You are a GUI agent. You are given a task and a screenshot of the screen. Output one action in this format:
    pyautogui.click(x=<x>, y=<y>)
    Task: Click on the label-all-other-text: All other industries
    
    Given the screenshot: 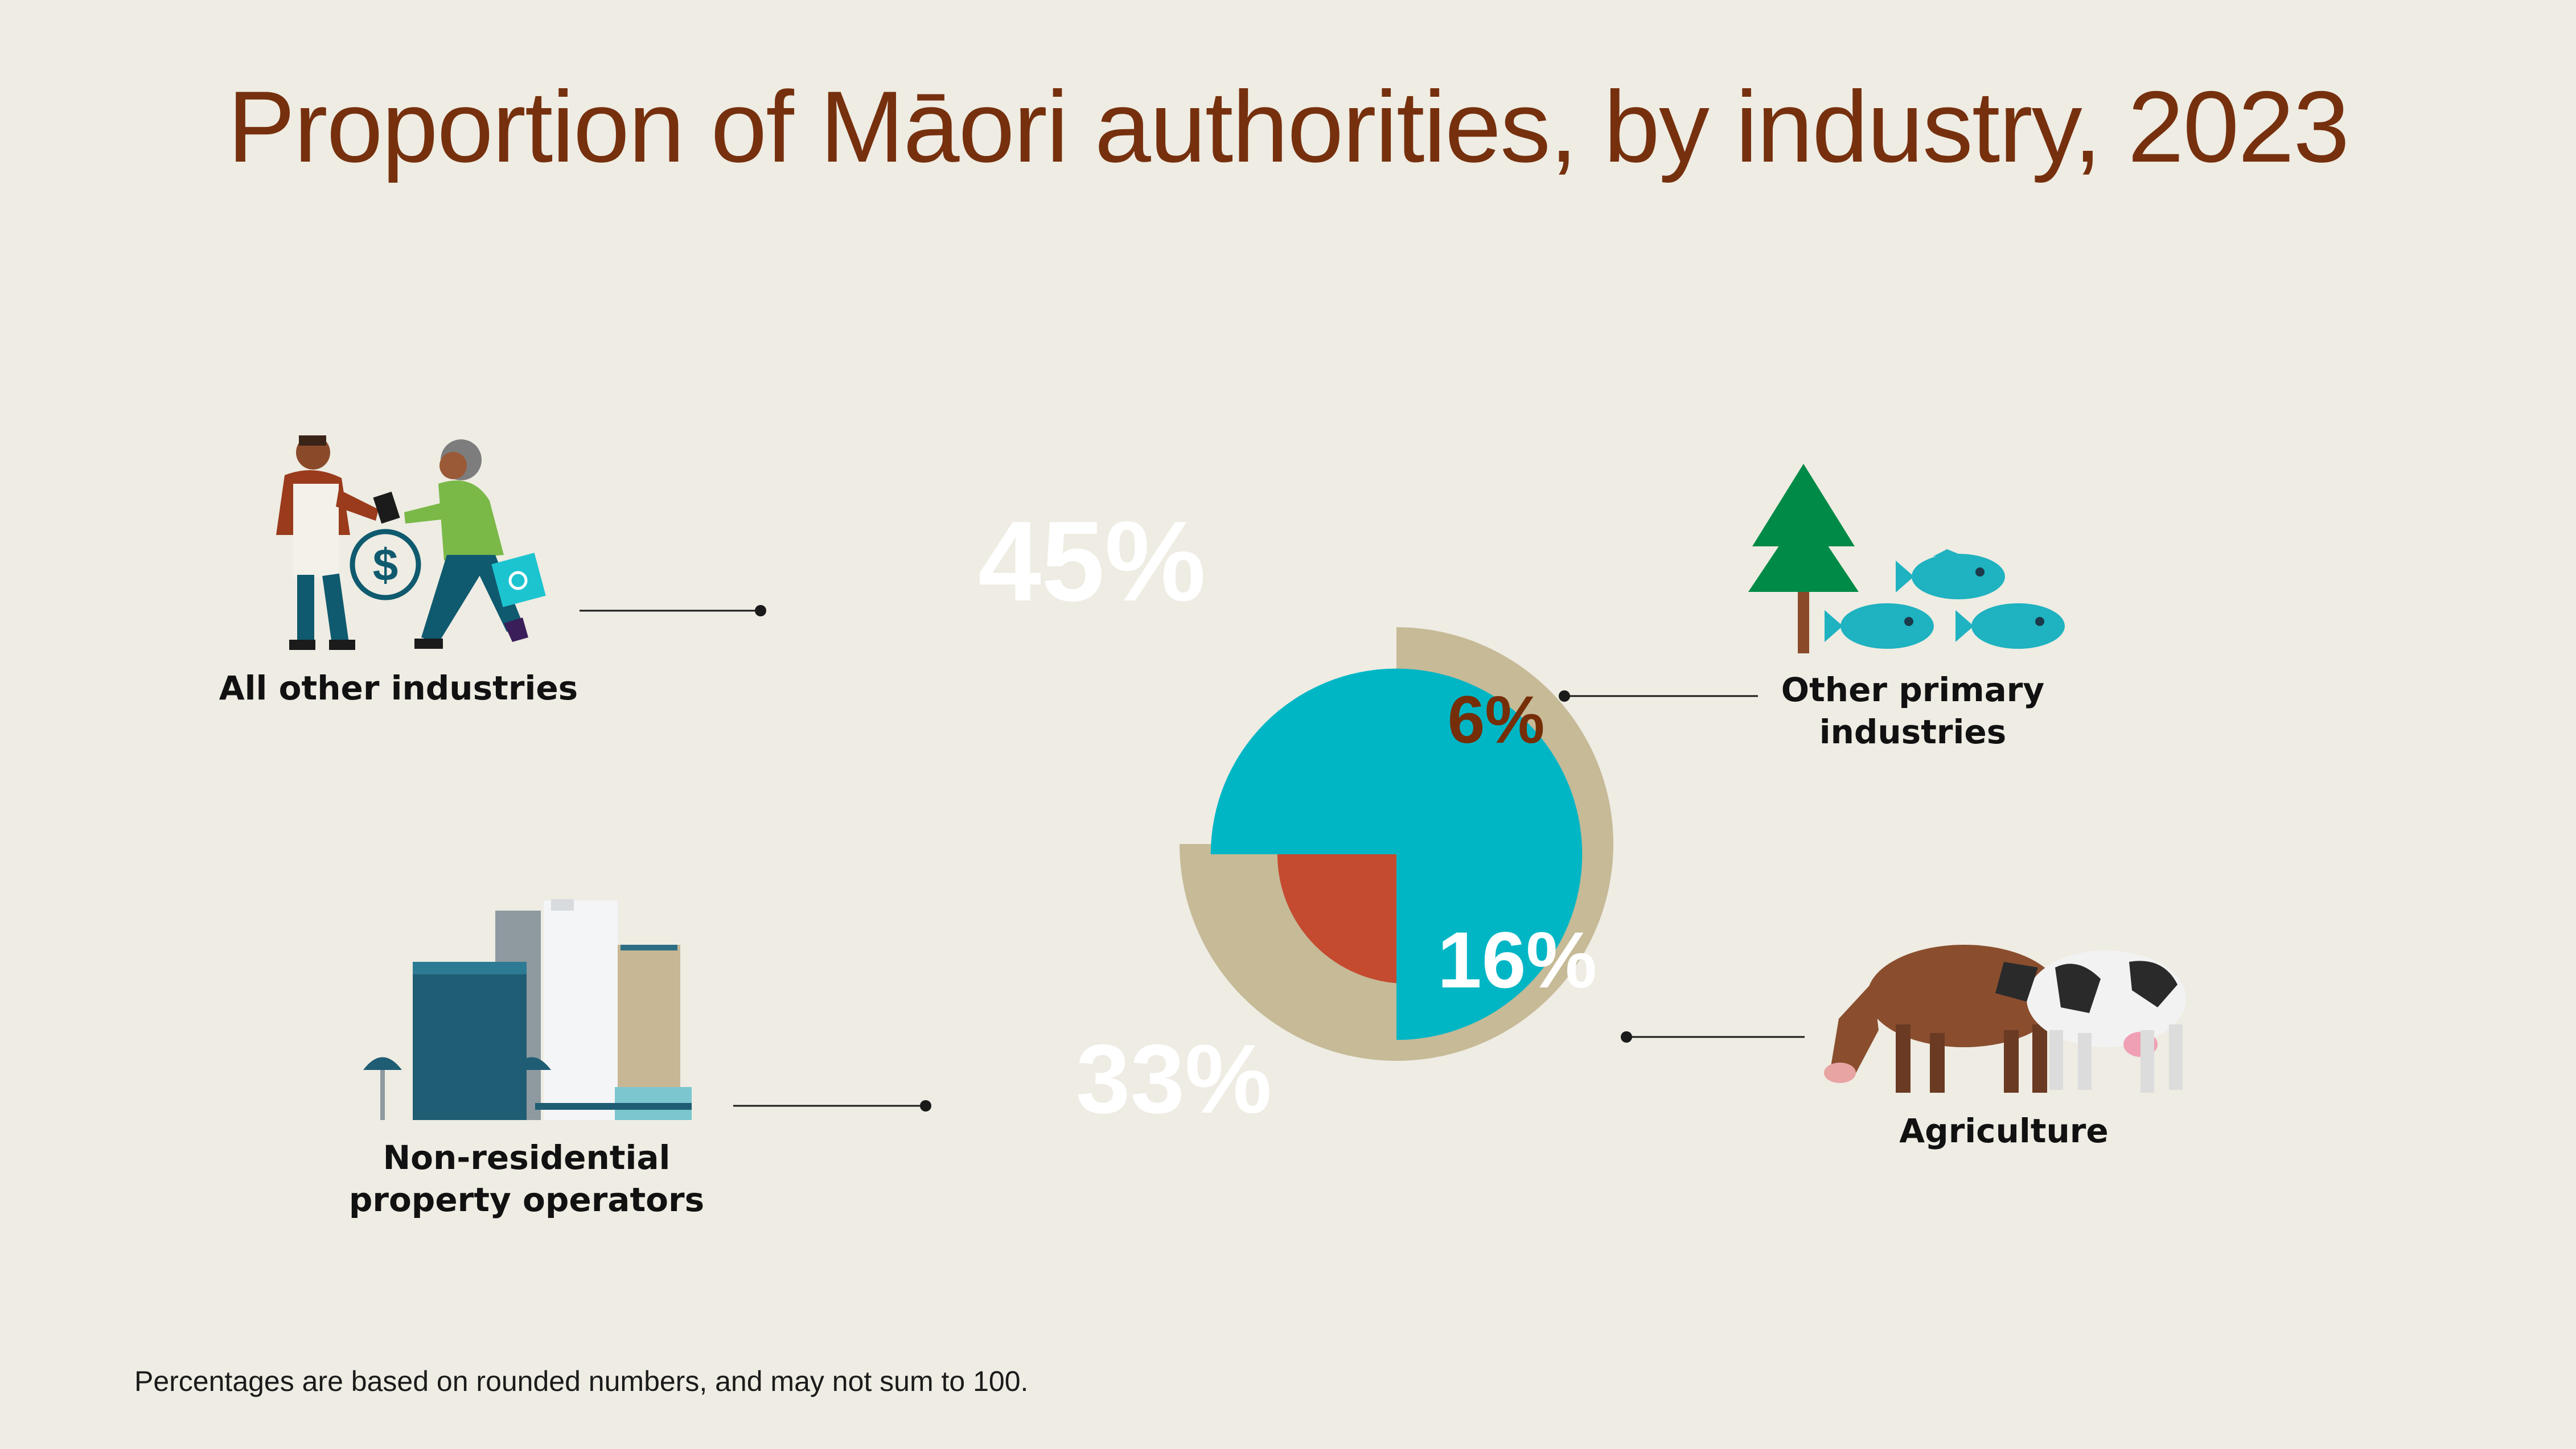 What is the action you would take?
    pyautogui.click(x=398, y=688)
    